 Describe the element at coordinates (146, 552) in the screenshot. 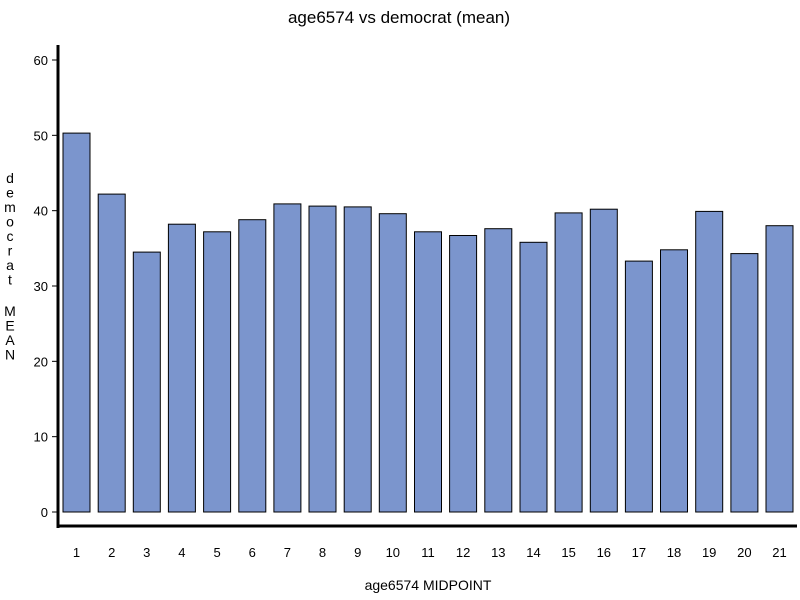

I see `x-tick-label: 3` at that location.